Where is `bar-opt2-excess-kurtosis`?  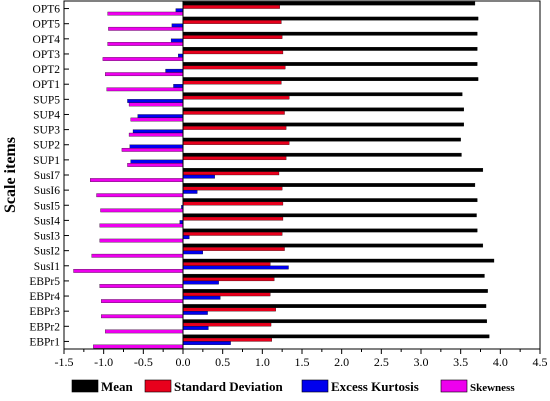 bar-opt2-excess-kurtosis is located at coordinates (174, 70).